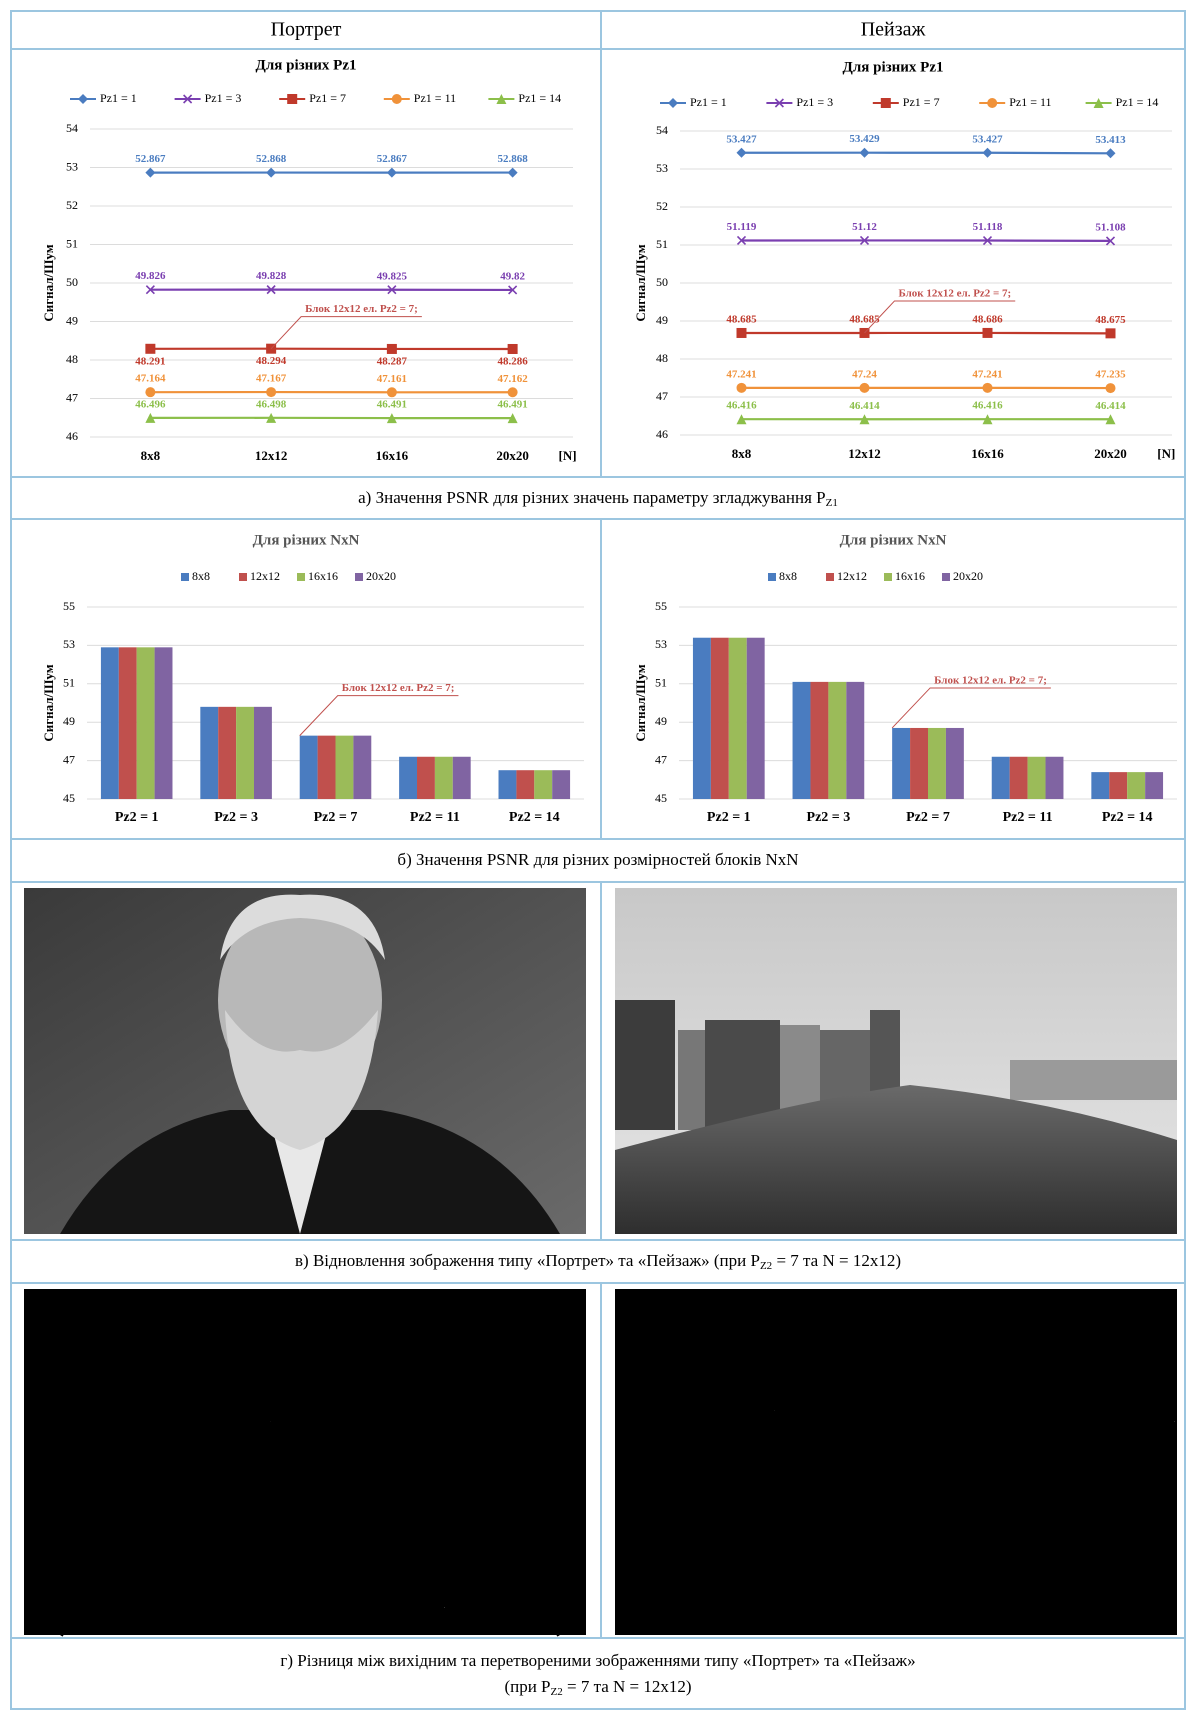 Image resolution: width=1190 pixels, height=1715 pixels. What do you see at coordinates (864, 374) in the screenshot?
I see `data-label: 47.24` at bounding box center [864, 374].